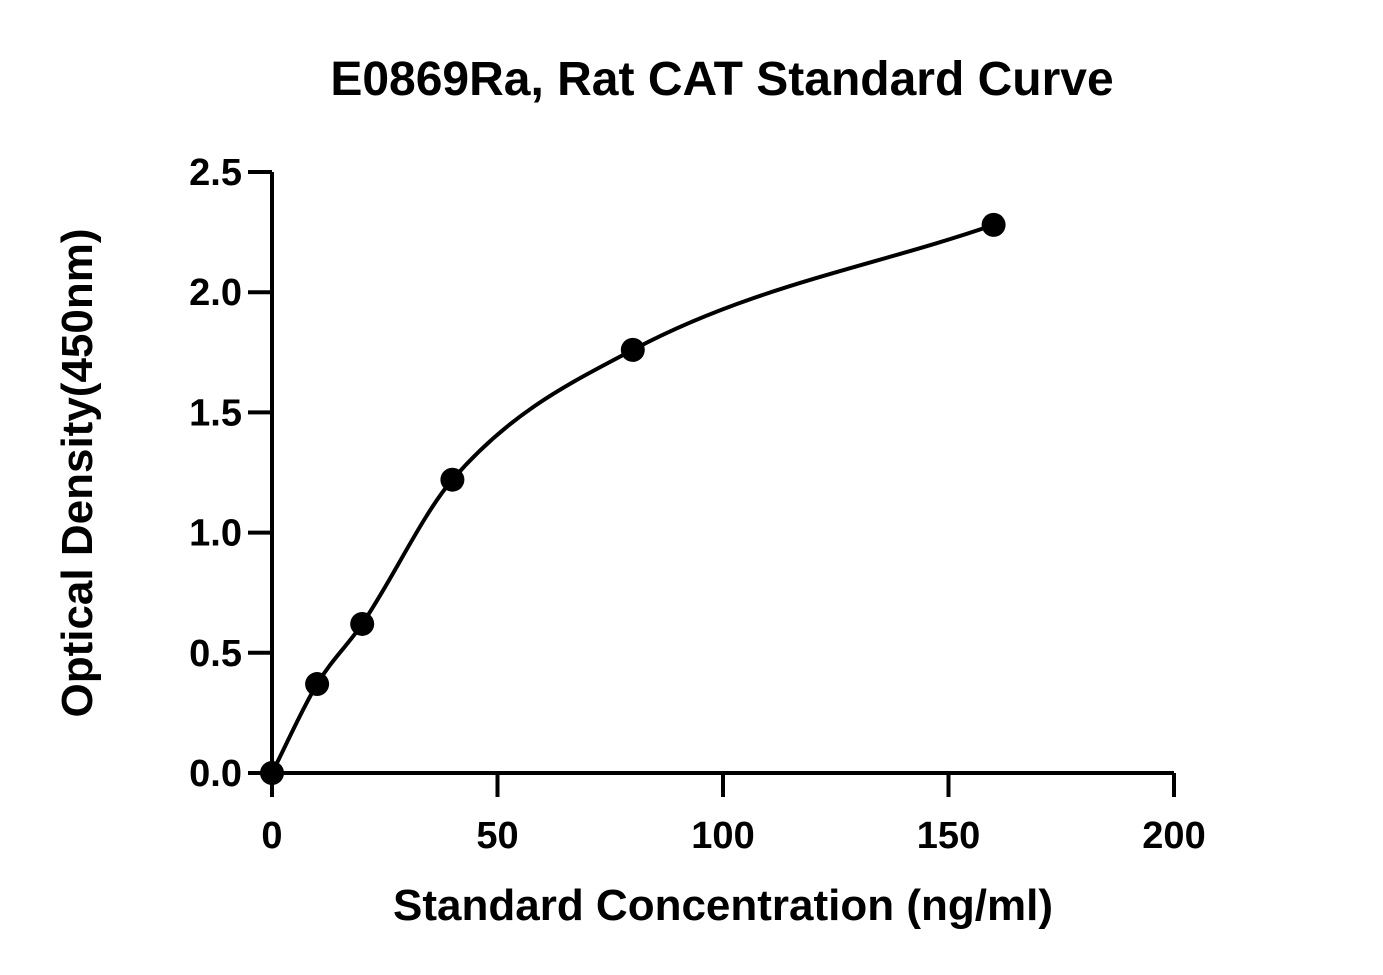 The width and height of the screenshot is (1383, 975). I want to click on x-axis-ticks: 0 50 100 150 200, so click(733, 815).